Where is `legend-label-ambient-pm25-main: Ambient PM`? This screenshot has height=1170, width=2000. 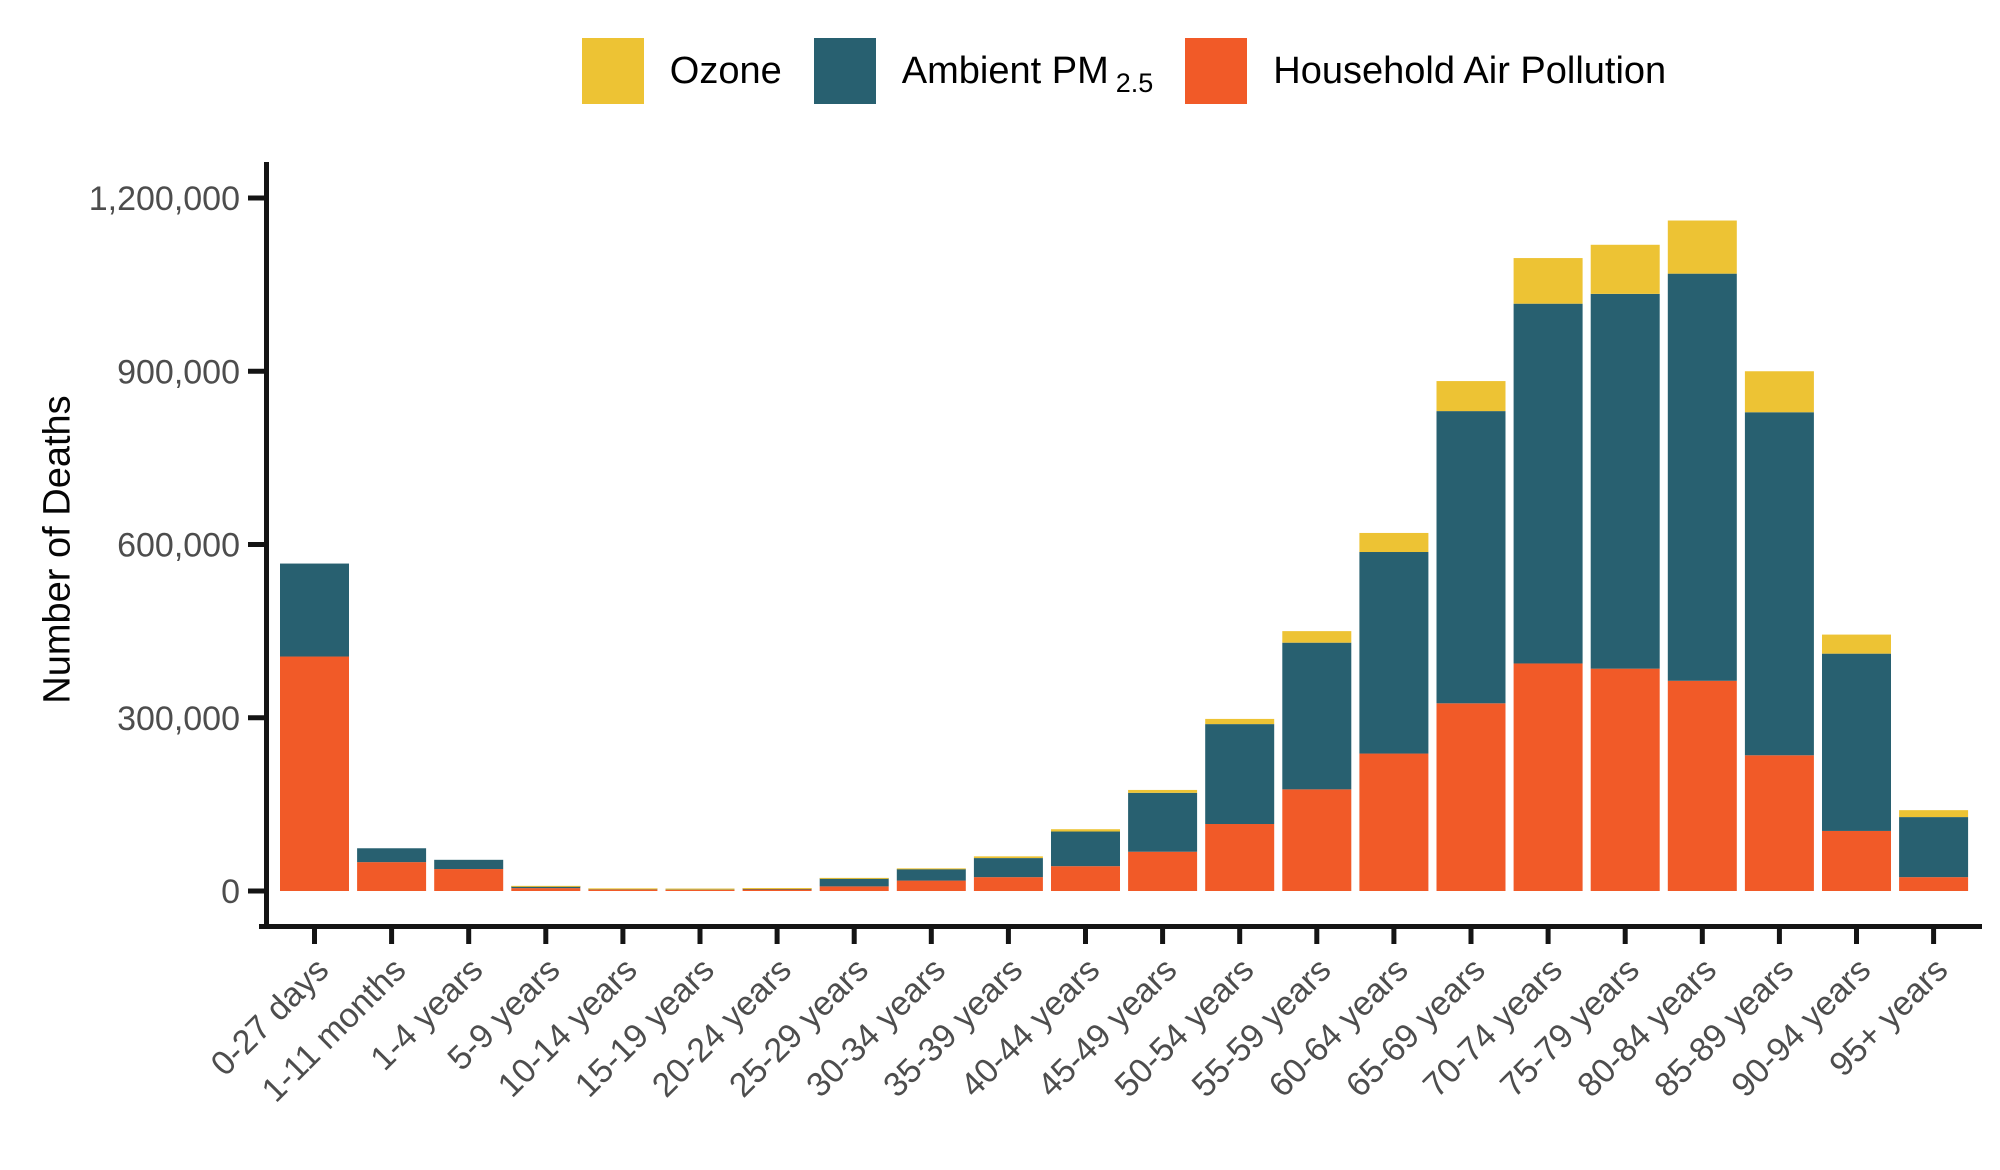 legend-label-ambient-pm25-main: Ambient PM is located at coordinates (1005, 70).